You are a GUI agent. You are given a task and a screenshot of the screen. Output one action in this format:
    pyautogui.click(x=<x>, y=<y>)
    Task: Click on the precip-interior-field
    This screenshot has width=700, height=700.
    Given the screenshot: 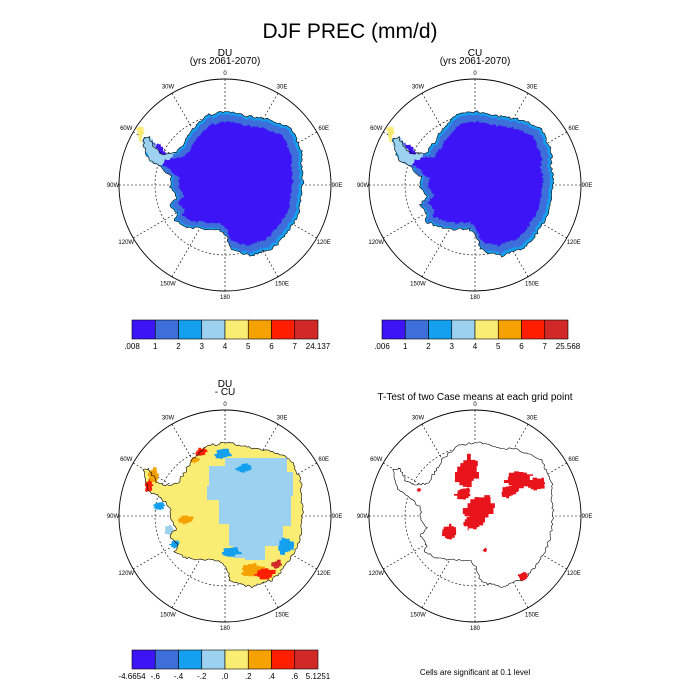 What is the action you would take?
    pyautogui.click(x=224, y=183)
    